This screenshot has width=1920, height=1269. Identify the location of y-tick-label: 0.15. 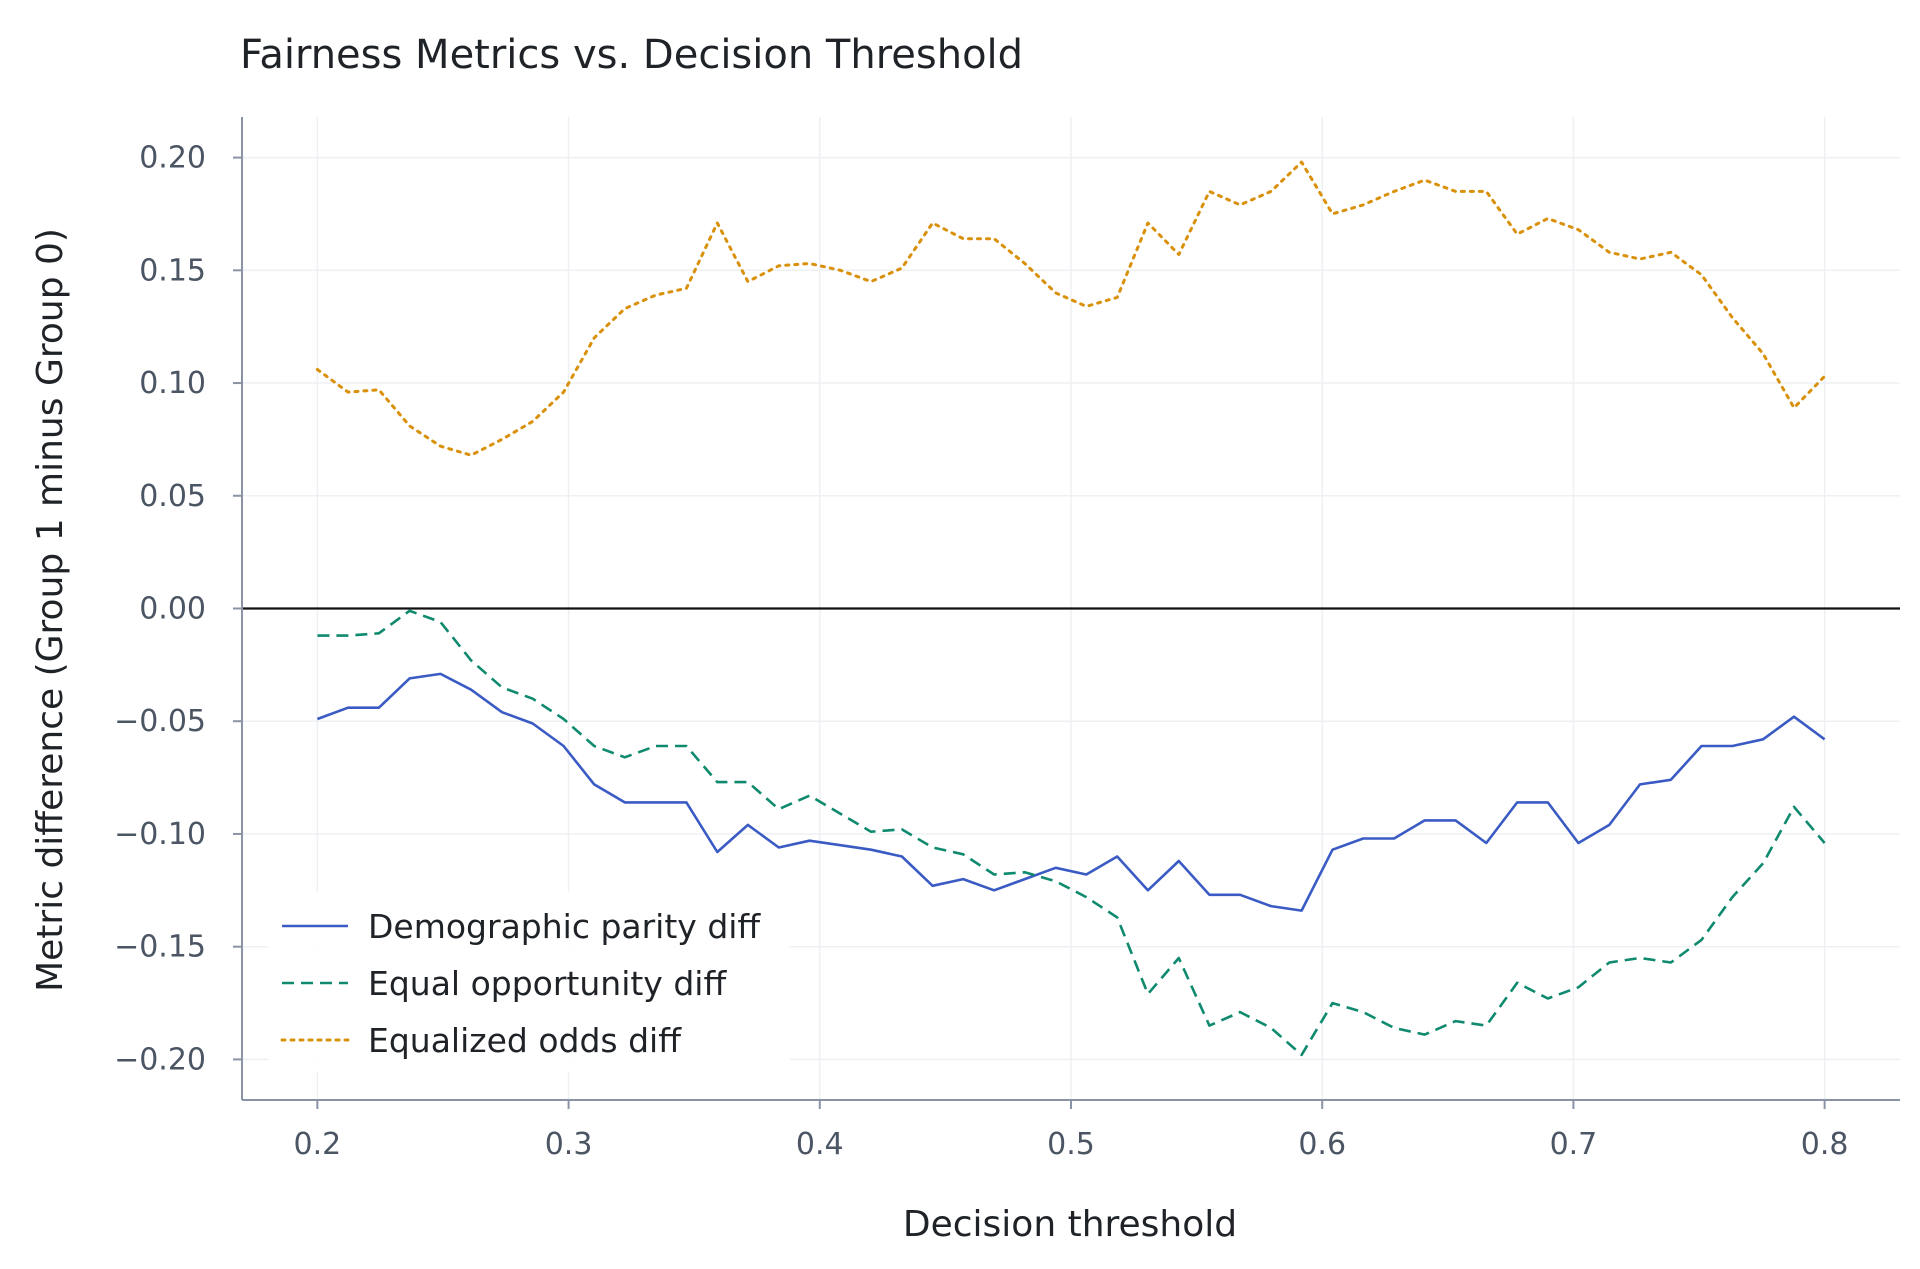
(172, 270).